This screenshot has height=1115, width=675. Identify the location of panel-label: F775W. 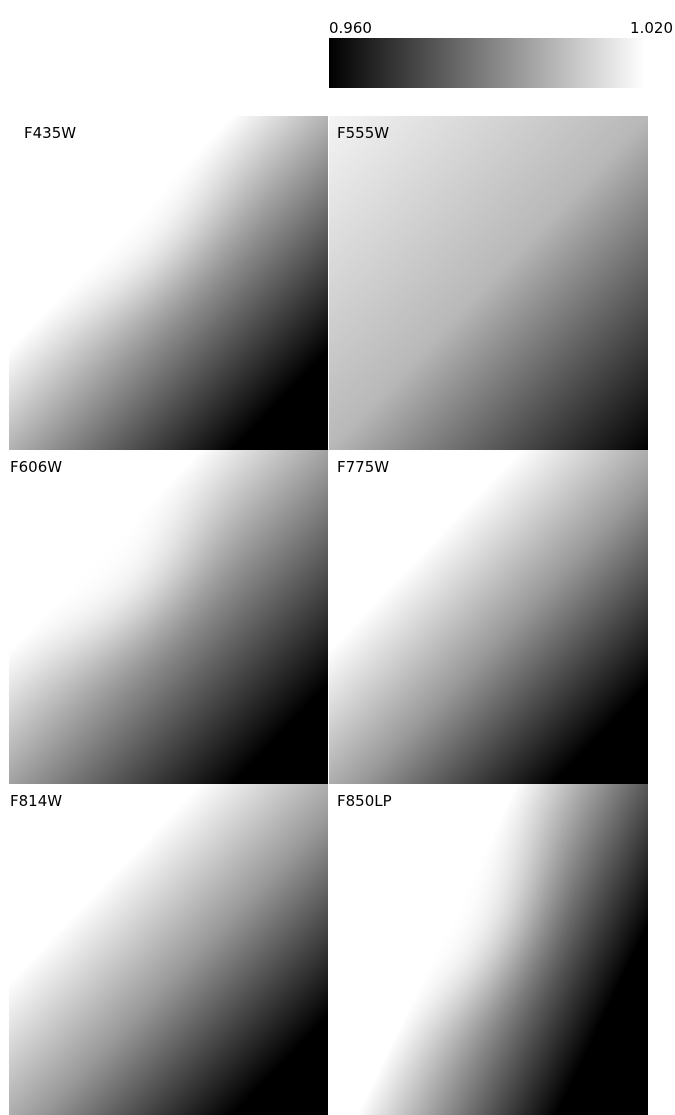
(363, 467).